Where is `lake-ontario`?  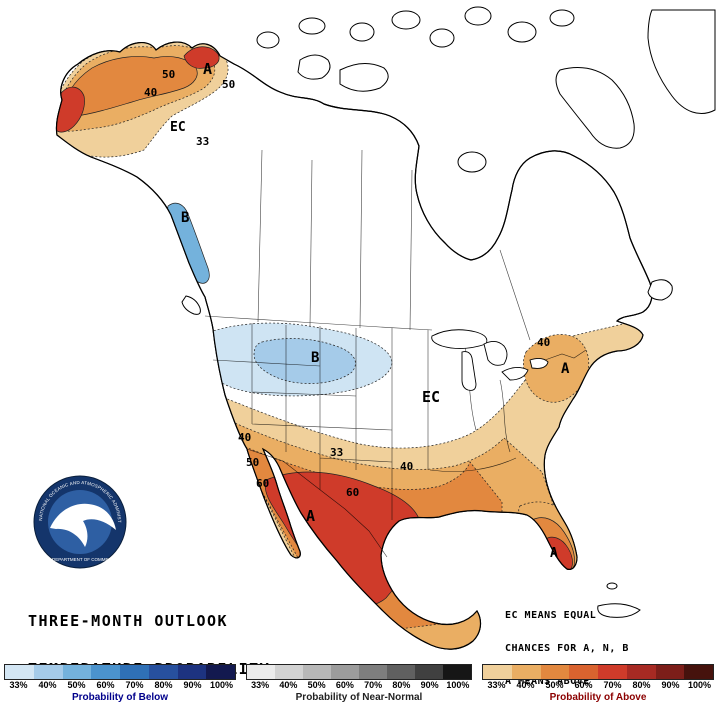
lake-ontario is located at coordinates (539, 363).